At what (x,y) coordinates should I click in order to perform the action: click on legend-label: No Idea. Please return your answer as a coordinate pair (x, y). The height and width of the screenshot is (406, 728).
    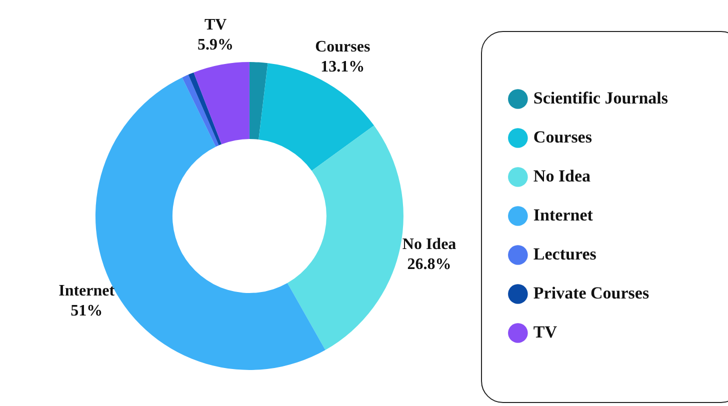
    Looking at the image, I should click on (562, 176).